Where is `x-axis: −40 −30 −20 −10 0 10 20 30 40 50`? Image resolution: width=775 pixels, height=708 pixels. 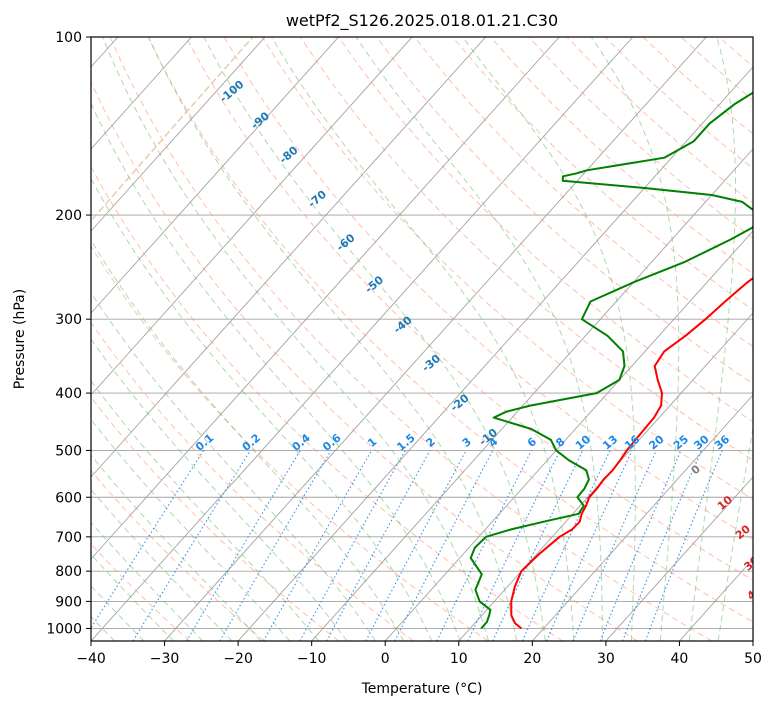
x-axis: −40 −30 −20 −10 0 10 20 30 40 50 is located at coordinates (419, 654).